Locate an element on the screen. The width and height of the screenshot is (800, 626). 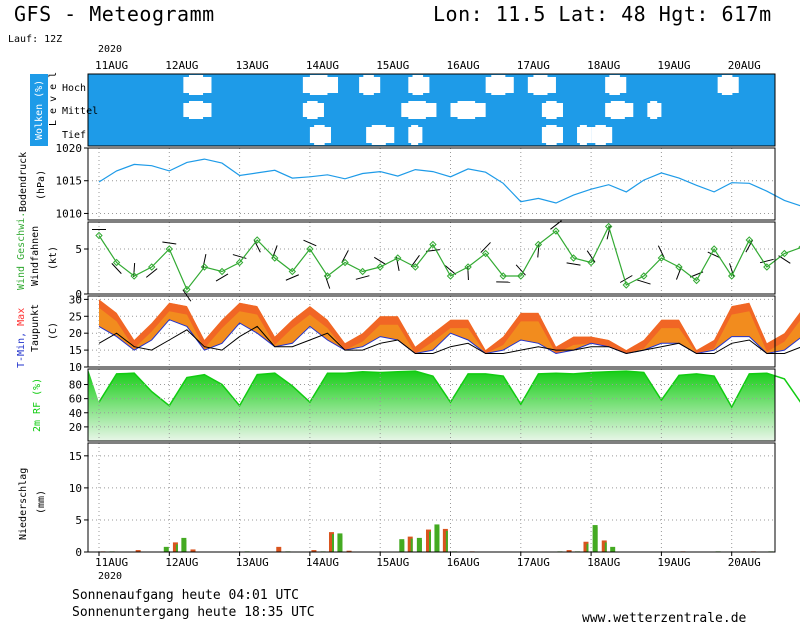
pressure-tick-label: 1020 is located at coordinates (69, 148).